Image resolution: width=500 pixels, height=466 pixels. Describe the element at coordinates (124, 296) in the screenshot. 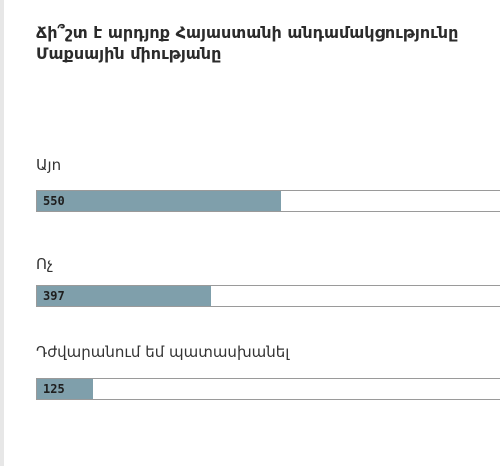

I see `bar-fill-no` at that location.